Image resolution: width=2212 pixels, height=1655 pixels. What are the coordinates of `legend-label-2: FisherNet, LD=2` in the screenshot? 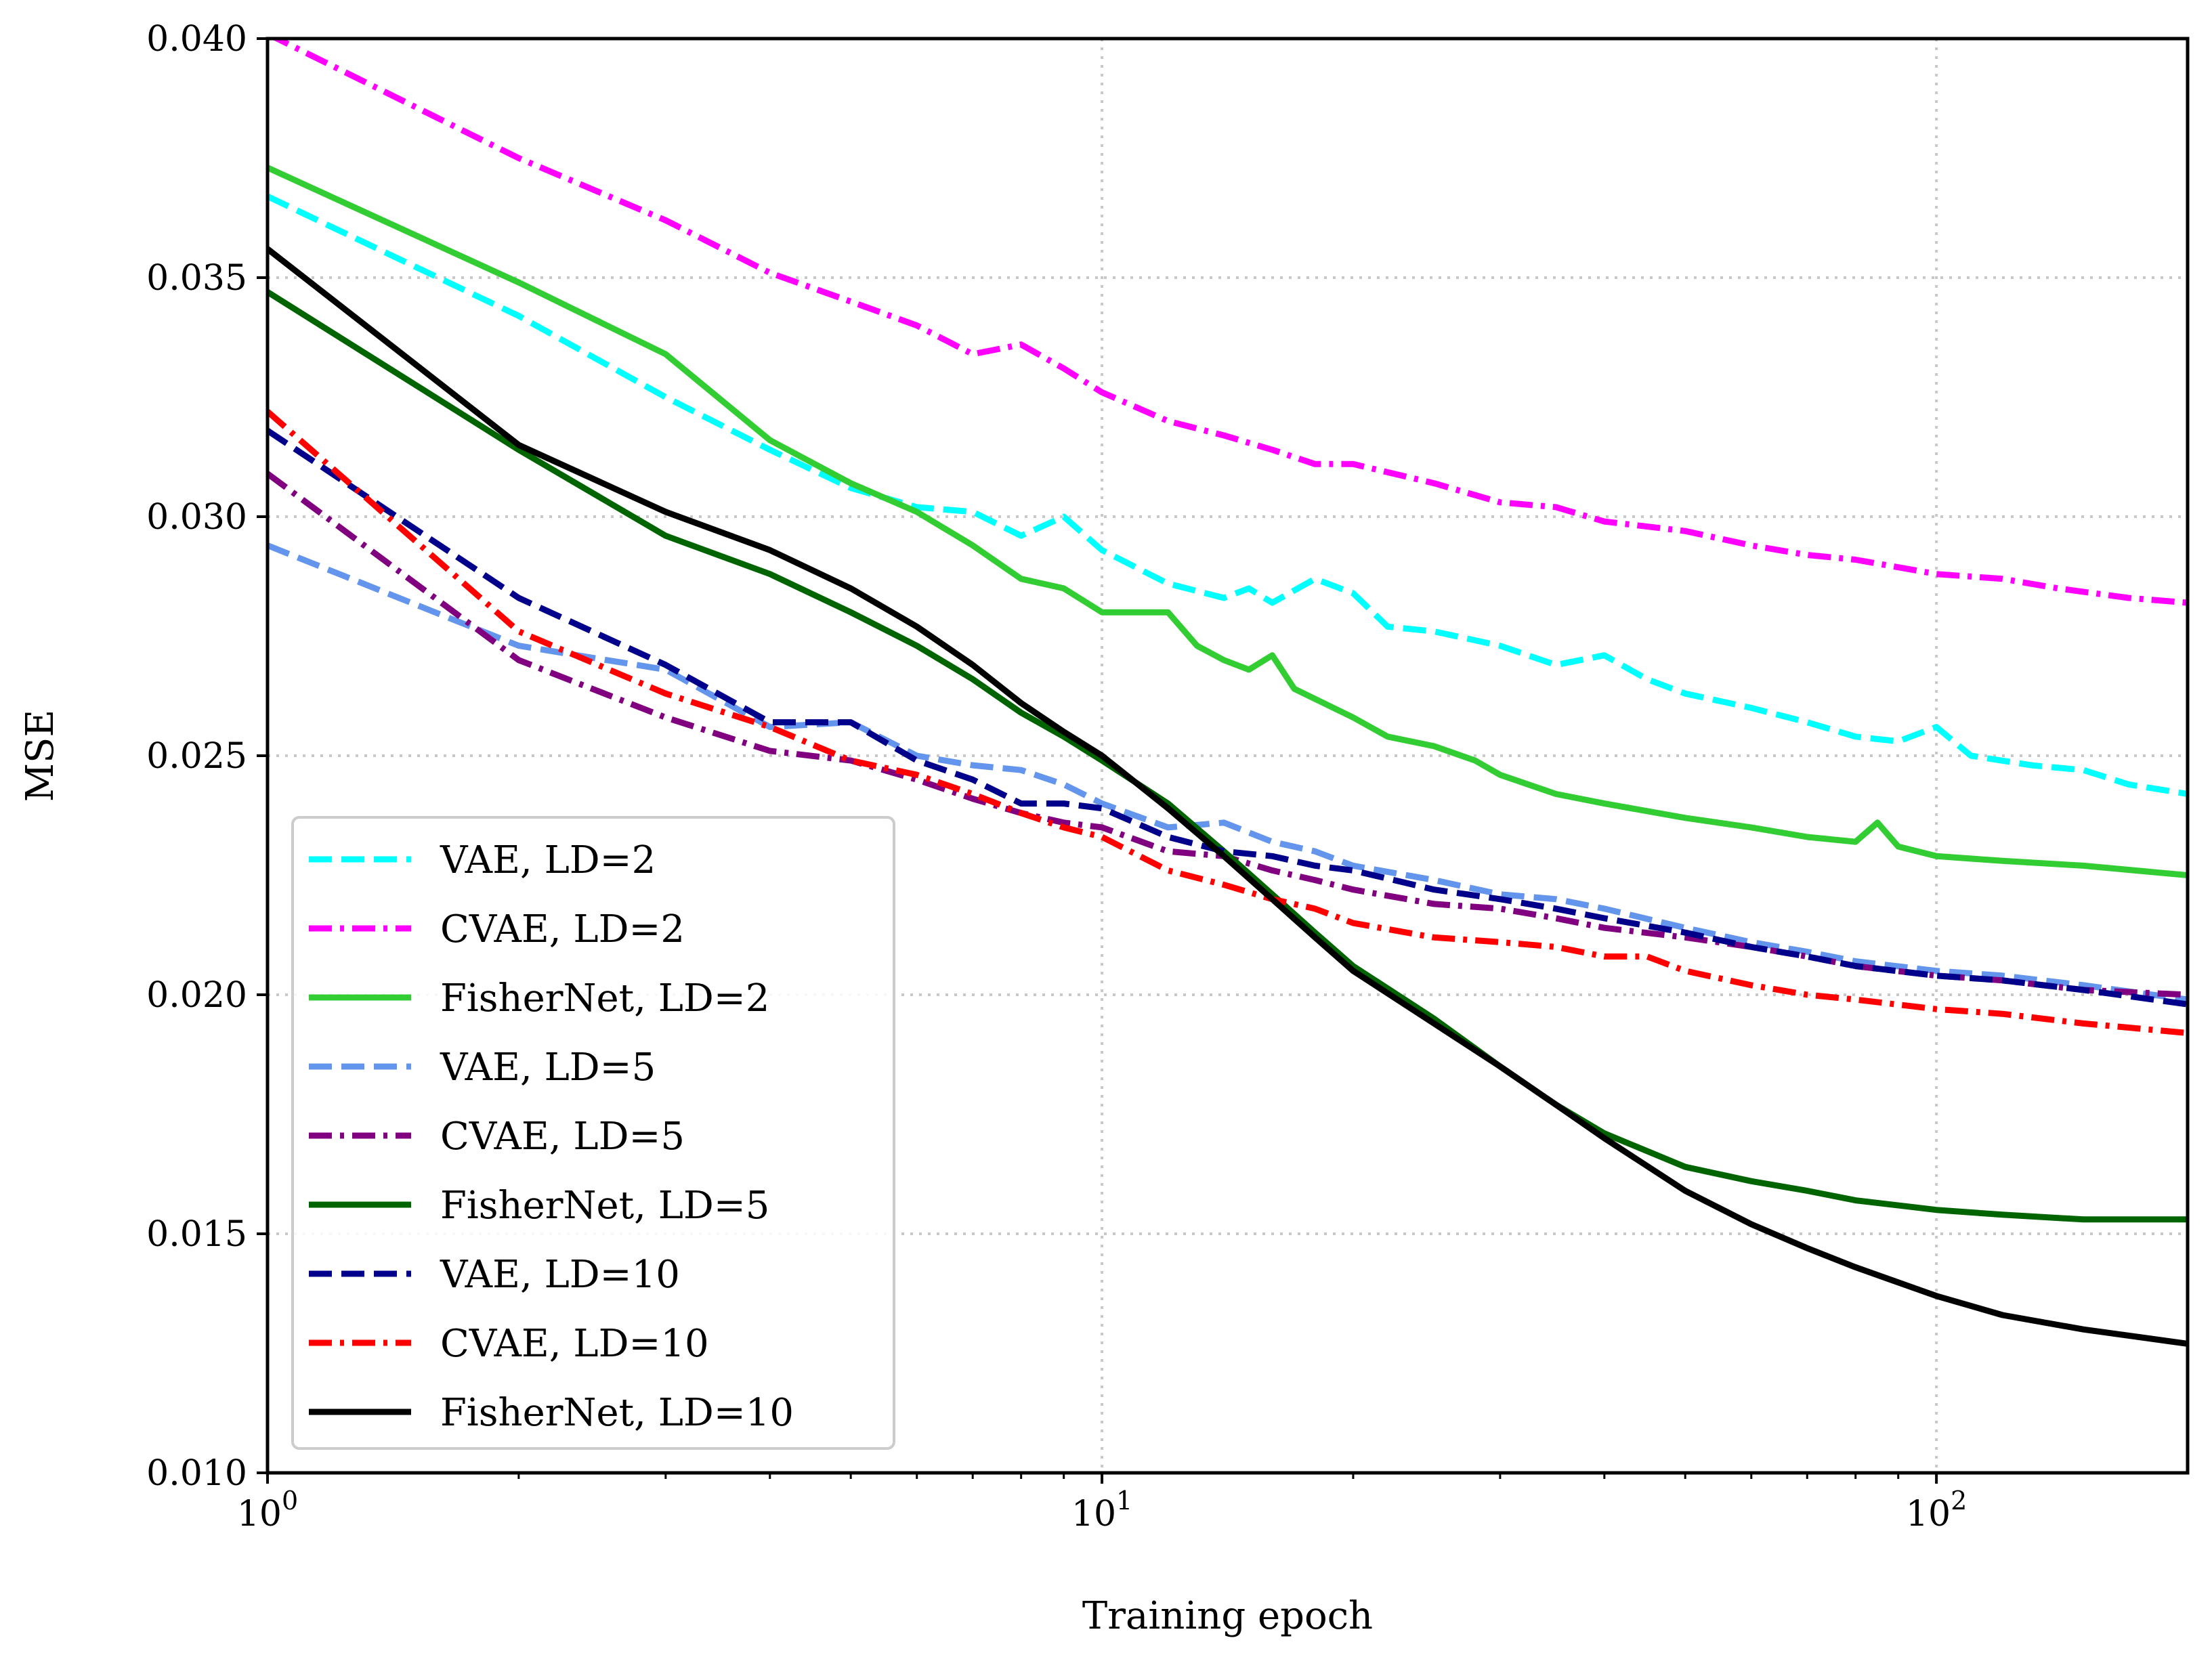 It's located at (604, 998).